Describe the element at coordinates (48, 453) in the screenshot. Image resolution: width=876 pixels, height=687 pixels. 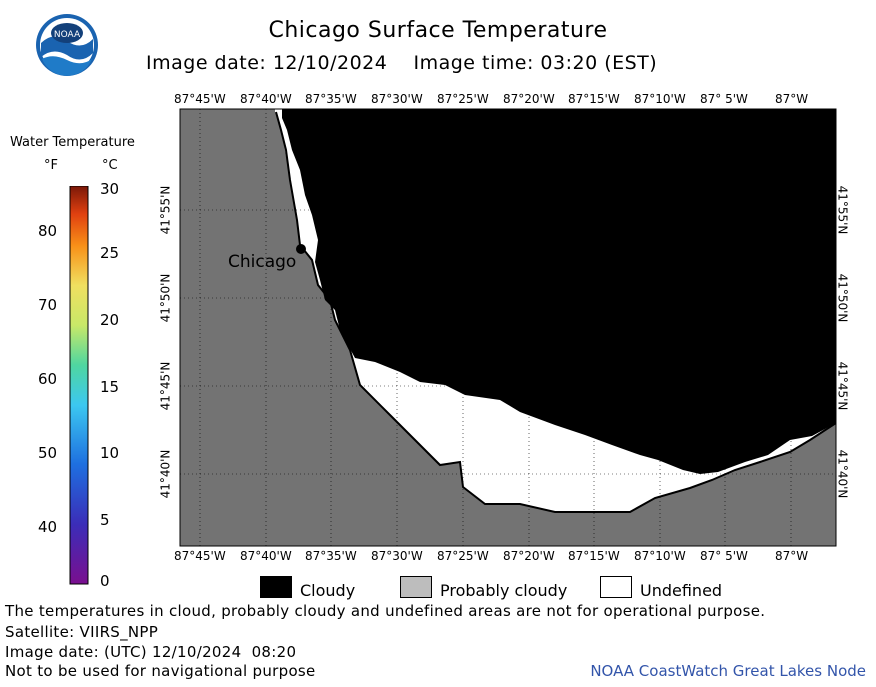
I see `fahrenheit-label: 50` at that location.